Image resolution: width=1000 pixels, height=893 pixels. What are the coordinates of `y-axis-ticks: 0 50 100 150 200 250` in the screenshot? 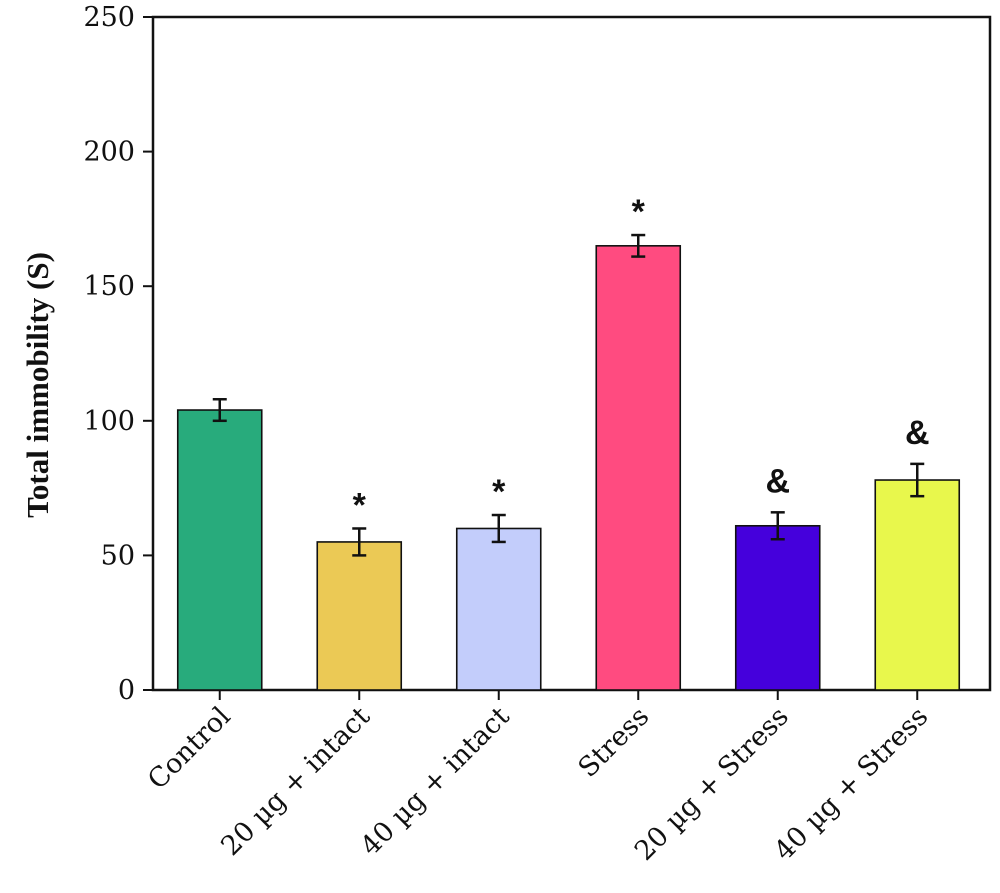 It's located at (118, 354).